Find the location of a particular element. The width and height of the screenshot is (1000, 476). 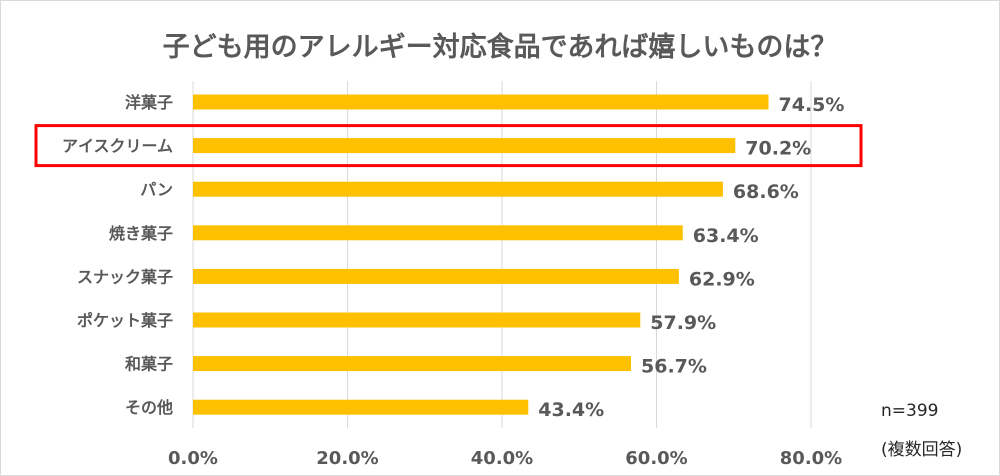

data-label: 63.4% is located at coordinates (726, 236).